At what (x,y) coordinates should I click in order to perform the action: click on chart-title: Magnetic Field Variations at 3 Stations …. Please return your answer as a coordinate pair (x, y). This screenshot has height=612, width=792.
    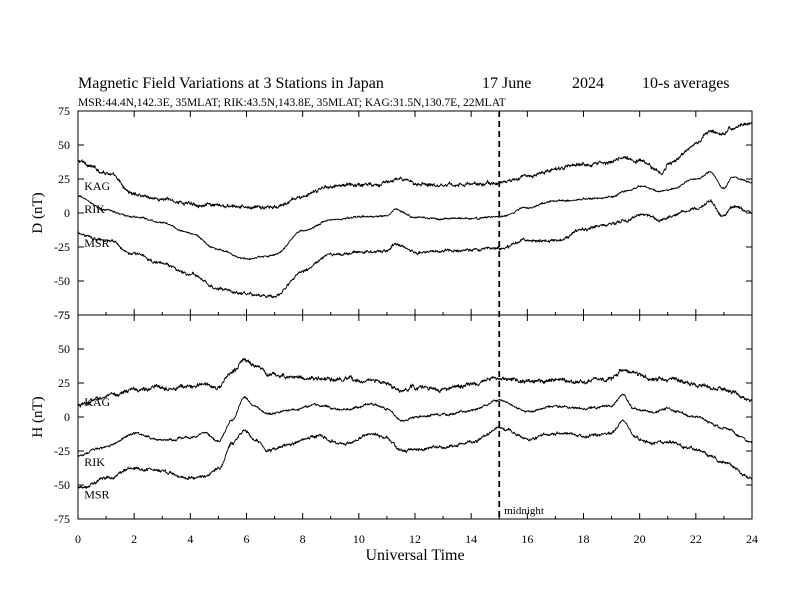
    Looking at the image, I should click on (231, 83).